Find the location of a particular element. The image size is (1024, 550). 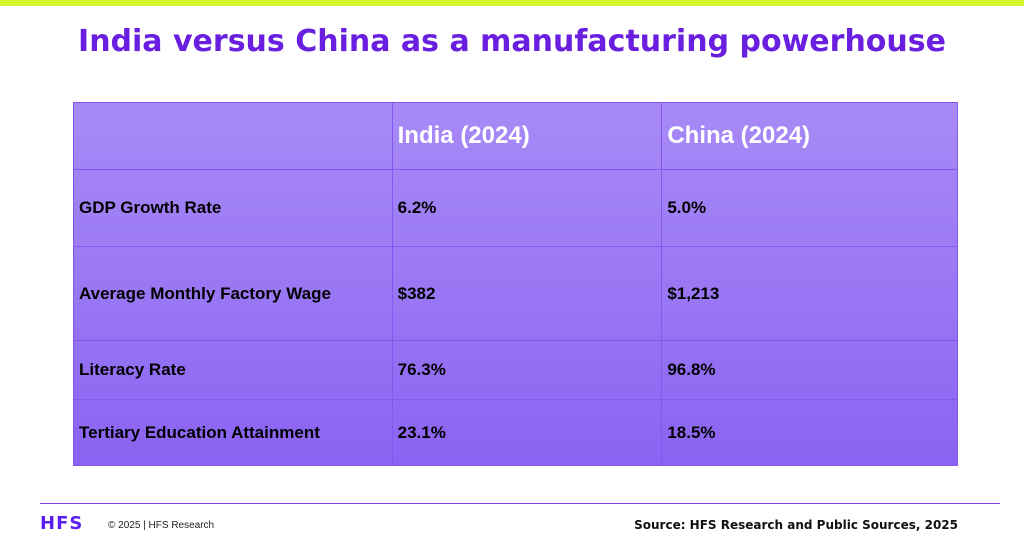

footer-copyright: © 2025 | HFS Research is located at coordinates (161, 525).